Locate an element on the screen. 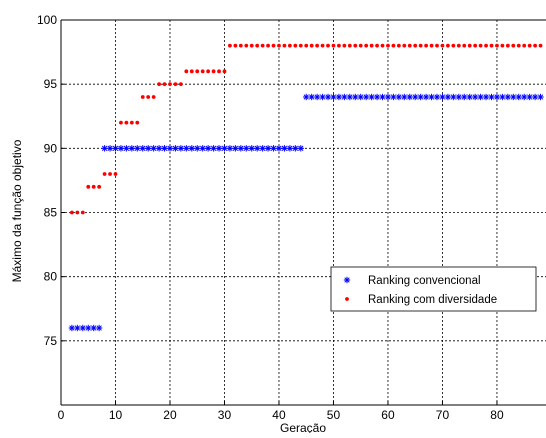  x-tick-label: 10 is located at coordinates (116, 415).